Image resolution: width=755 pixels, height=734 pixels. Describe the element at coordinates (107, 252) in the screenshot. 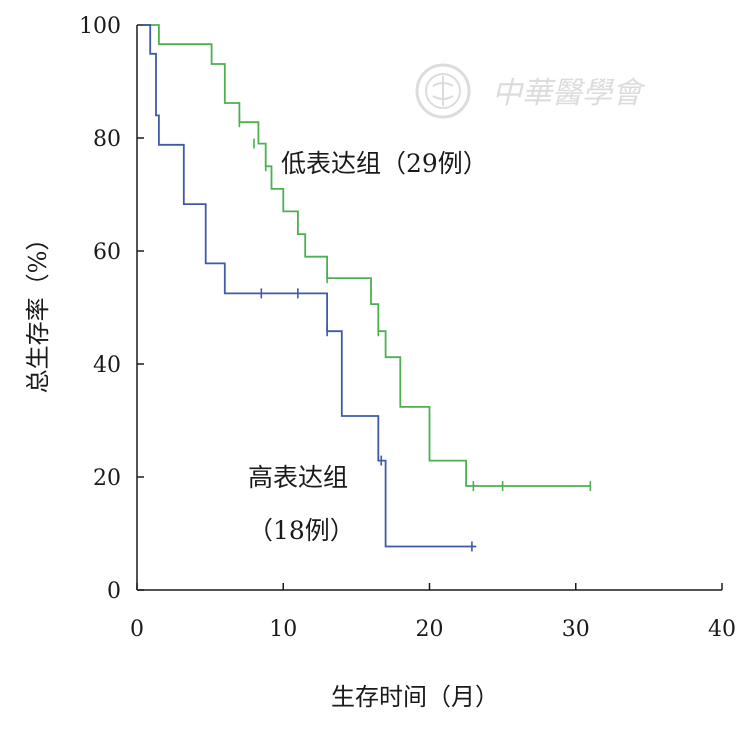

I see `y-tick-label: 60` at that location.